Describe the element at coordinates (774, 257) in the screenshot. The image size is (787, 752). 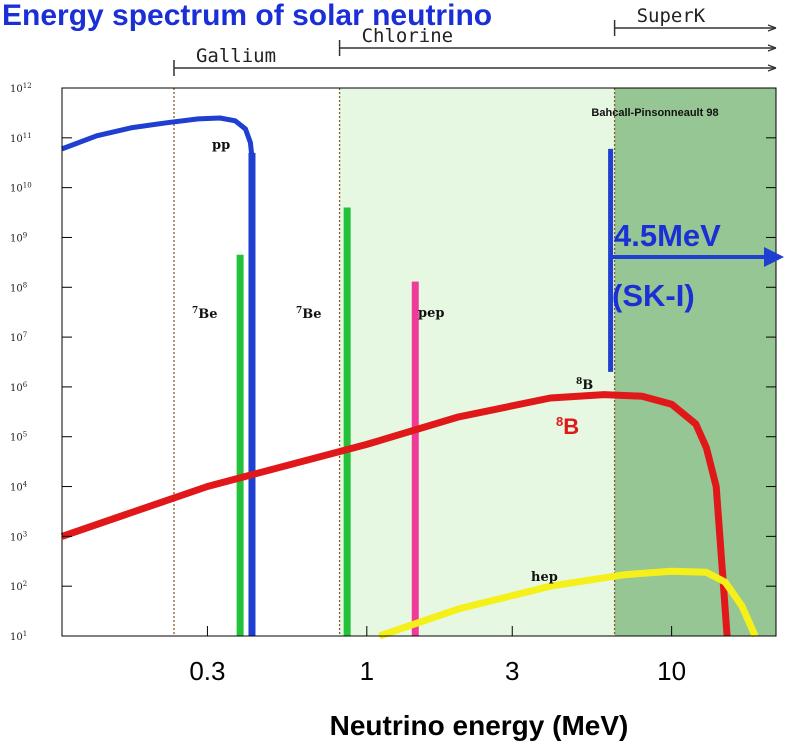
I see `threshold-arrow-head` at that location.